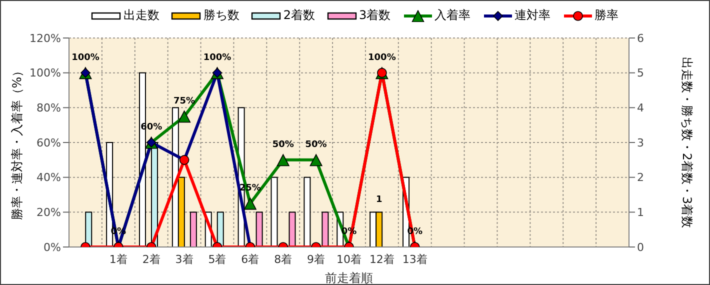  What do you see at coordinates (379, 200) in the screenshot?
I see `data-label: 1` at bounding box center [379, 200].